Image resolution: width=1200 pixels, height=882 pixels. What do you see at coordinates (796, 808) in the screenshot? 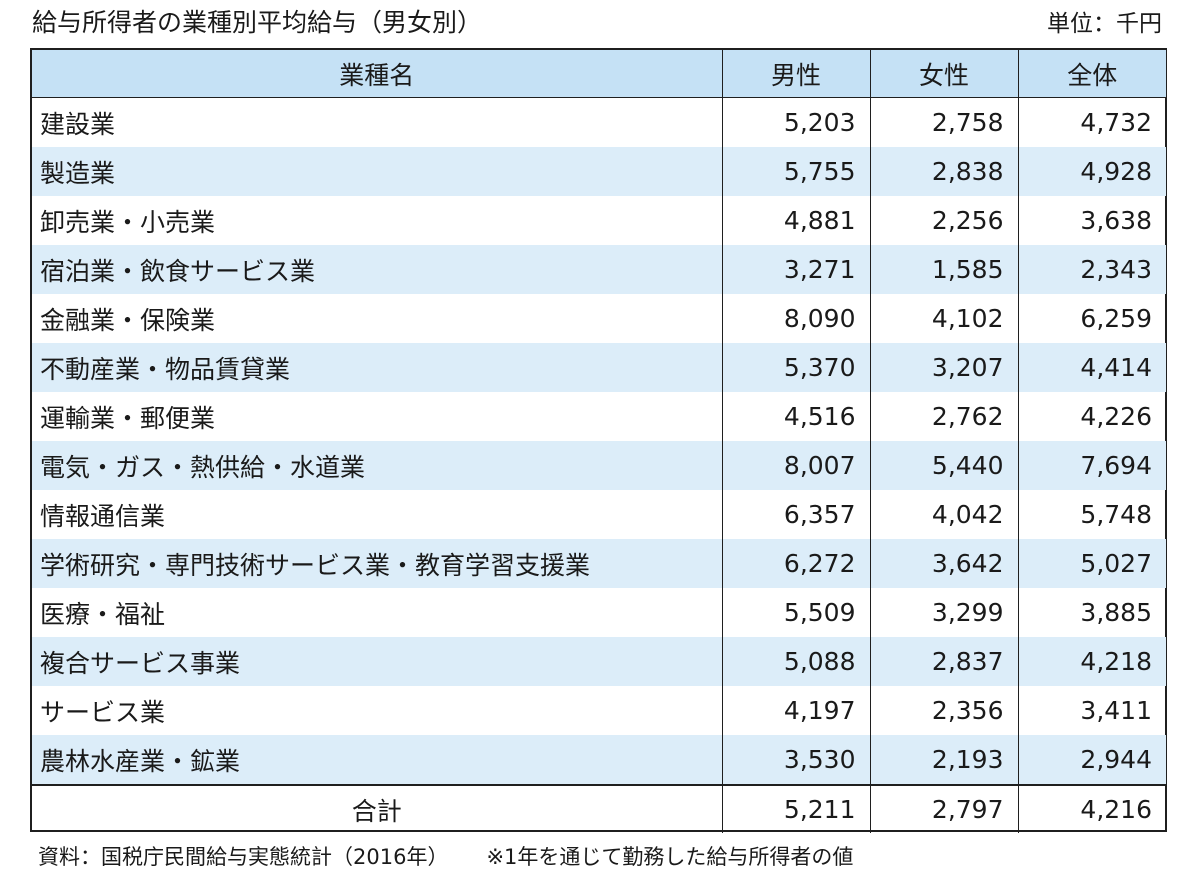
I see `total-male-value: 5,211` at bounding box center [796, 808].